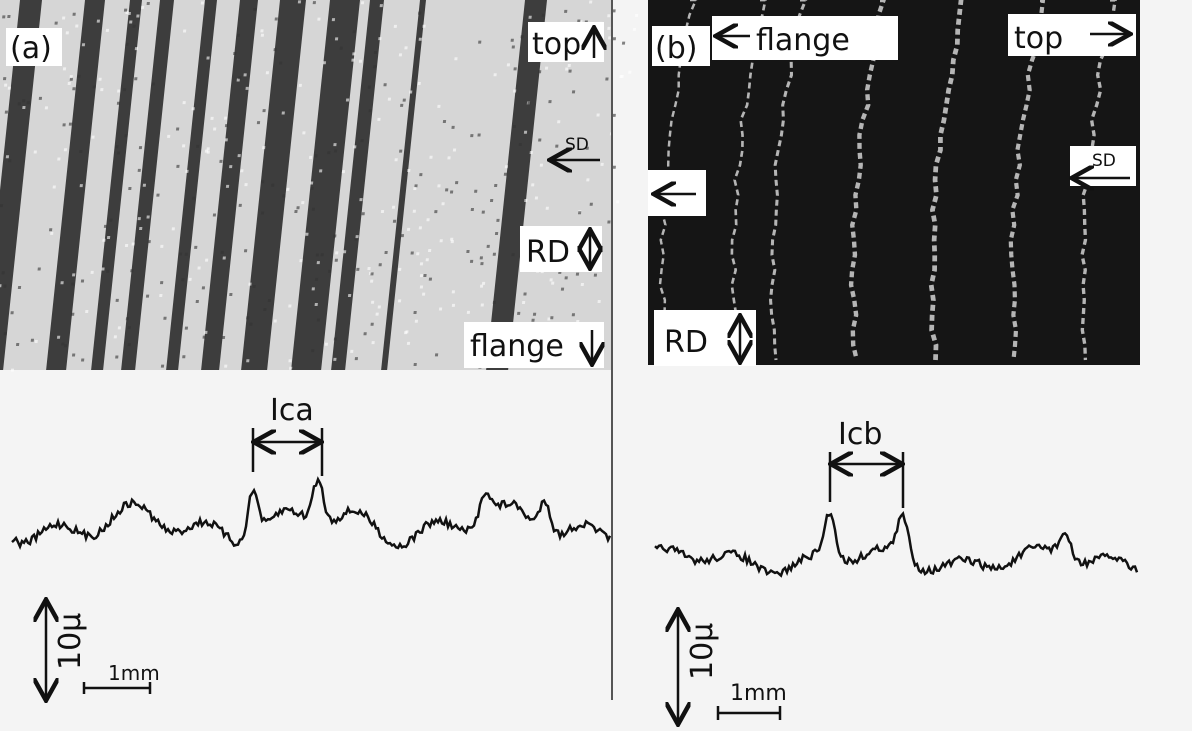 This screenshot has height=731, width=1192. What do you see at coordinates (860, 434) in the screenshot?
I see `interval-label: Icb` at bounding box center [860, 434].